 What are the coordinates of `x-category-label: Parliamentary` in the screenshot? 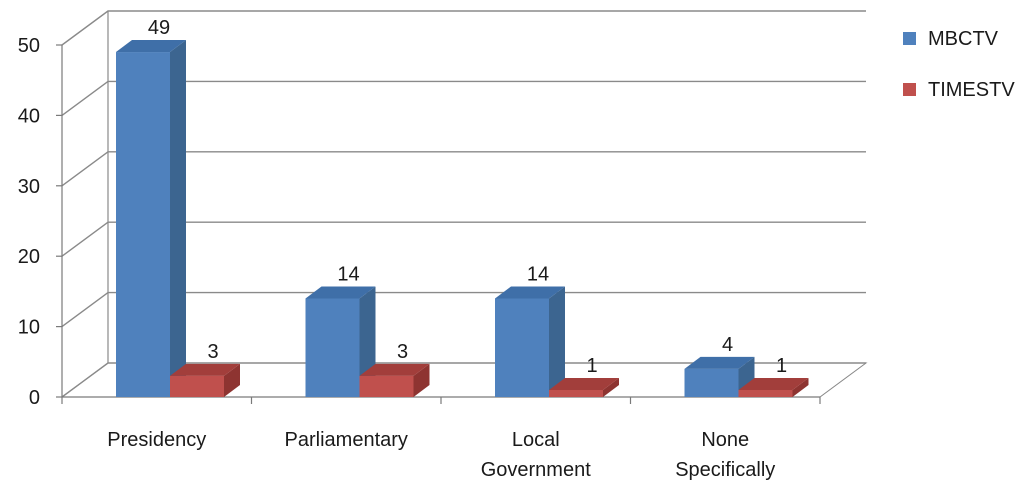 It's located at (346, 440).